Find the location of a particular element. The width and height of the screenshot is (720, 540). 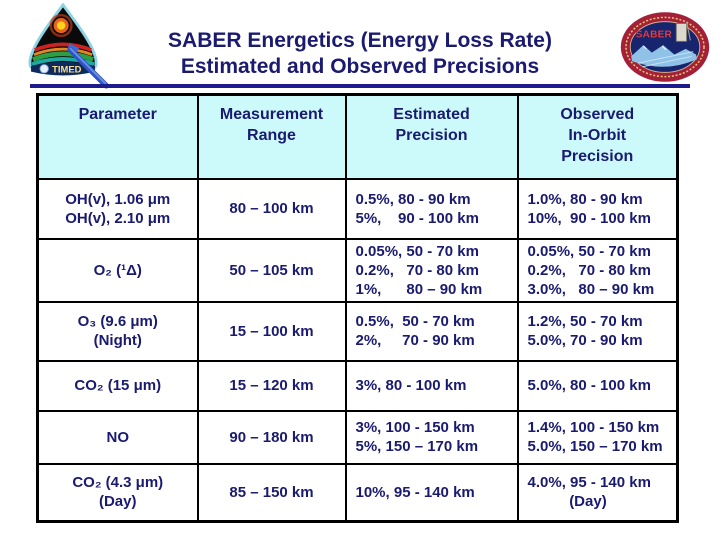

cell-observed: 1.0%, 80 - 90 km 10%, 90 - 100 km is located at coordinates (597, 208).